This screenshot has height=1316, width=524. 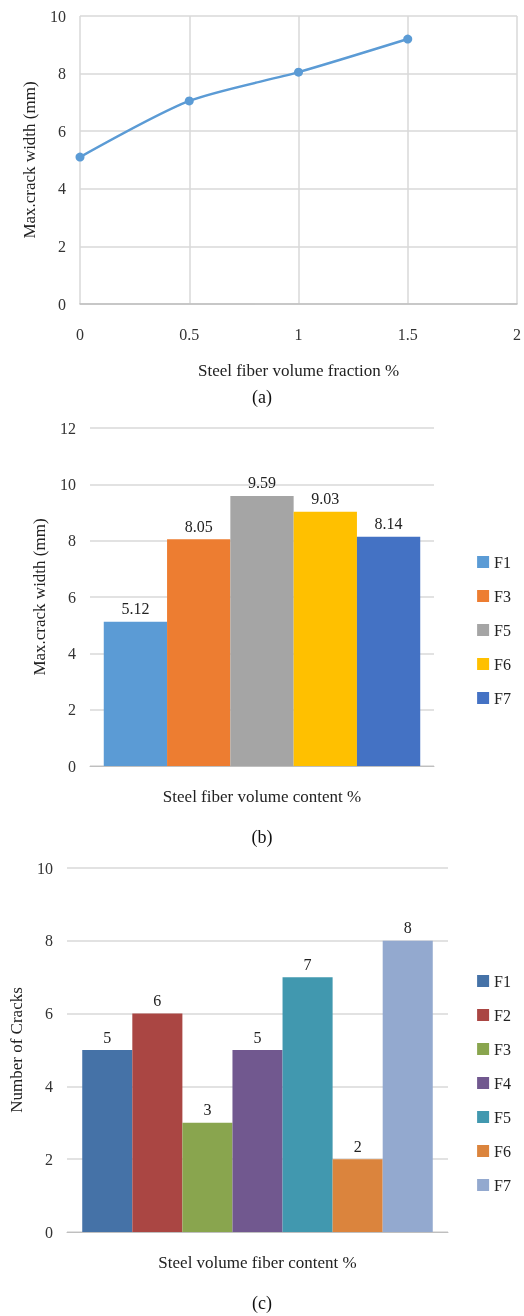 What do you see at coordinates (257, 1262) in the screenshot?
I see `x-axis-title: Steel volume fiber content %` at bounding box center [257, 1262].